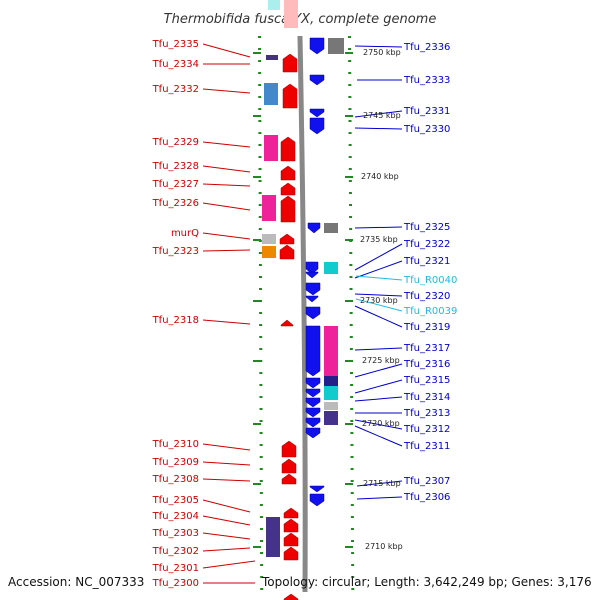 The image size is (600, 600). I want to click on gene-label-tfu_r0039: Tfu_R0039, so click(430, 311).